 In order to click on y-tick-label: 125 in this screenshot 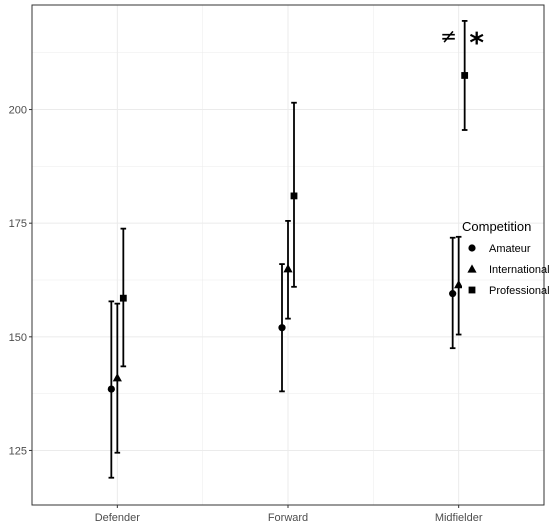, I will do `click(18, 451)`.